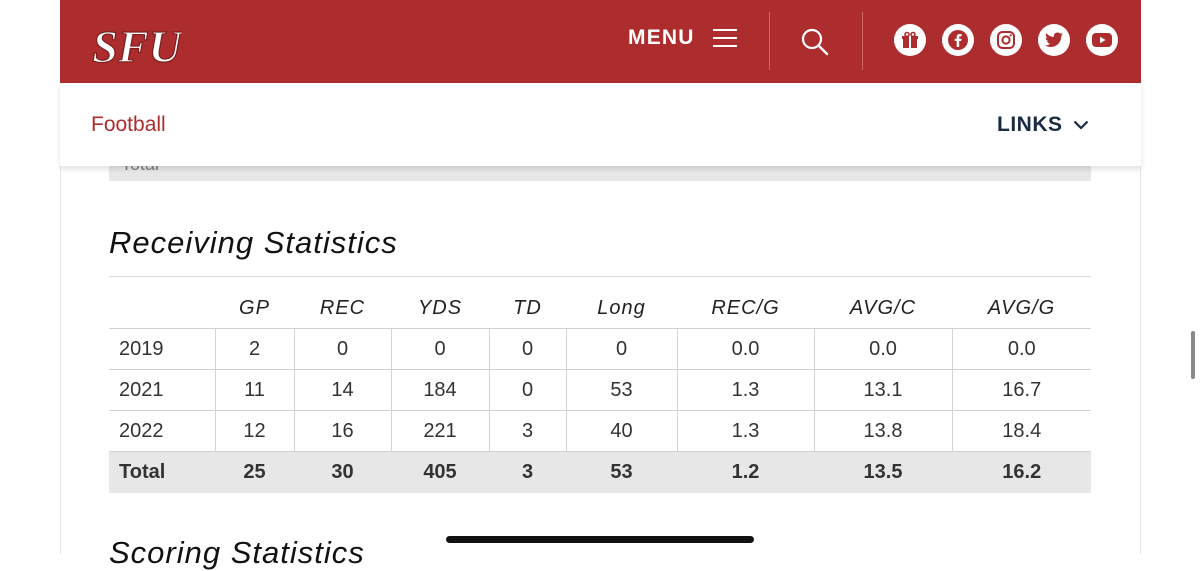 The height and width of the screenshot is (571, 1200). What do you see at coordinates (254, 472) in the screenshot?
I see `table-cell: 25` at bounding box center [254, 472].